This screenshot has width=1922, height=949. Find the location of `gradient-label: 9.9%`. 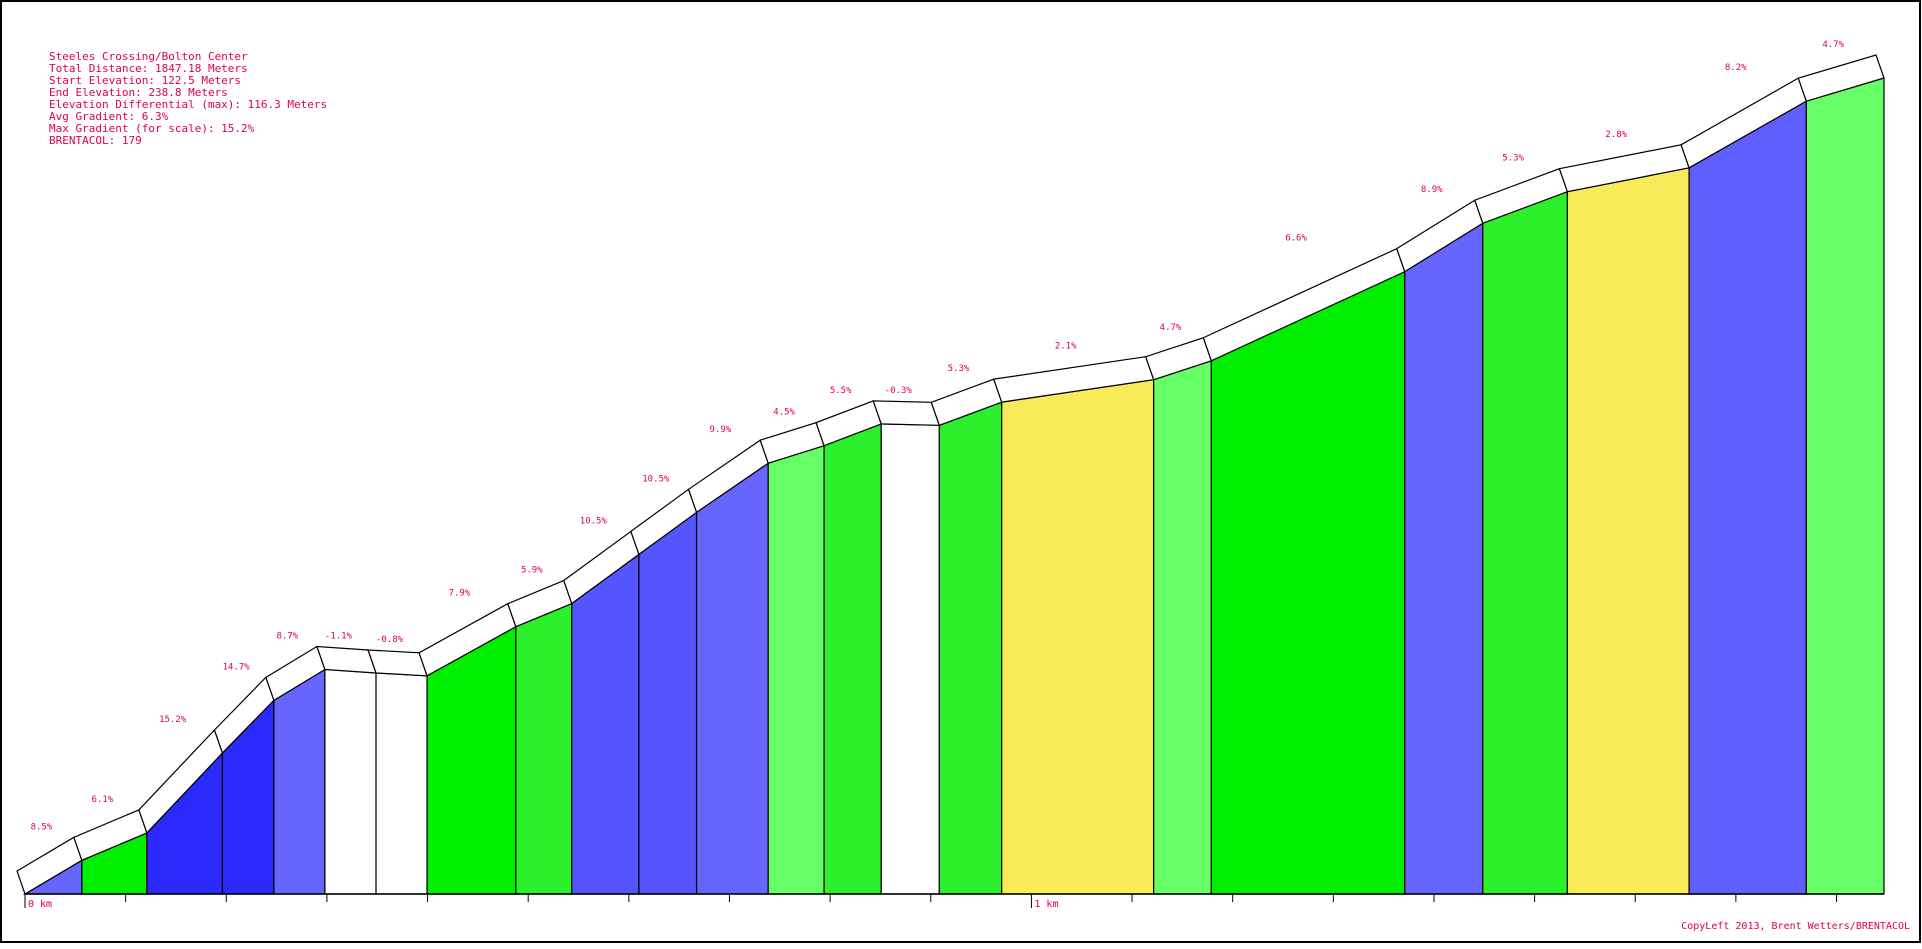

gradient-label: 9.9% is located at coordinates (721, 430).